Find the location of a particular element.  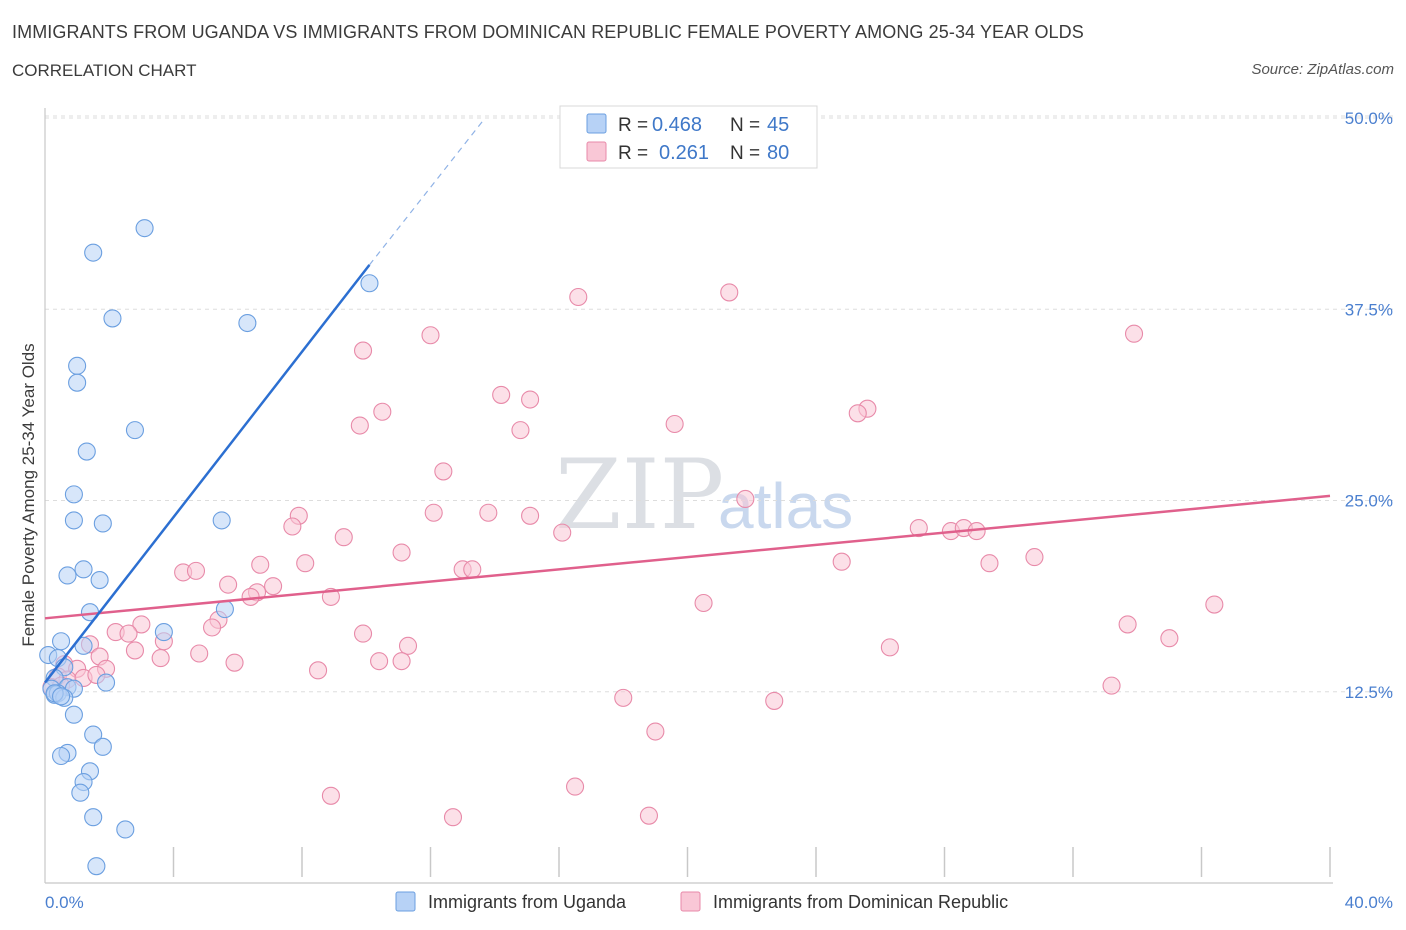

legend-n-label-uganda: N = is located at coordinates (745, 125).